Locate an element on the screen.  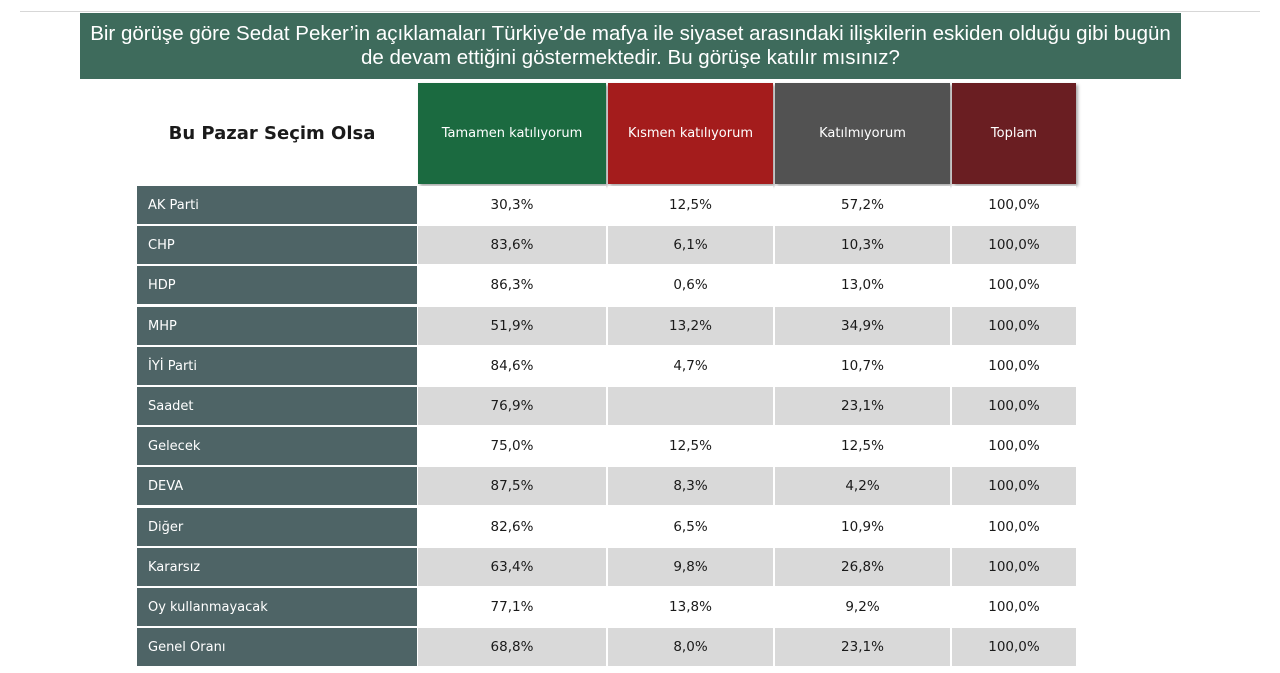
table-cell: 9,2% is located at coordinates (862, 607).